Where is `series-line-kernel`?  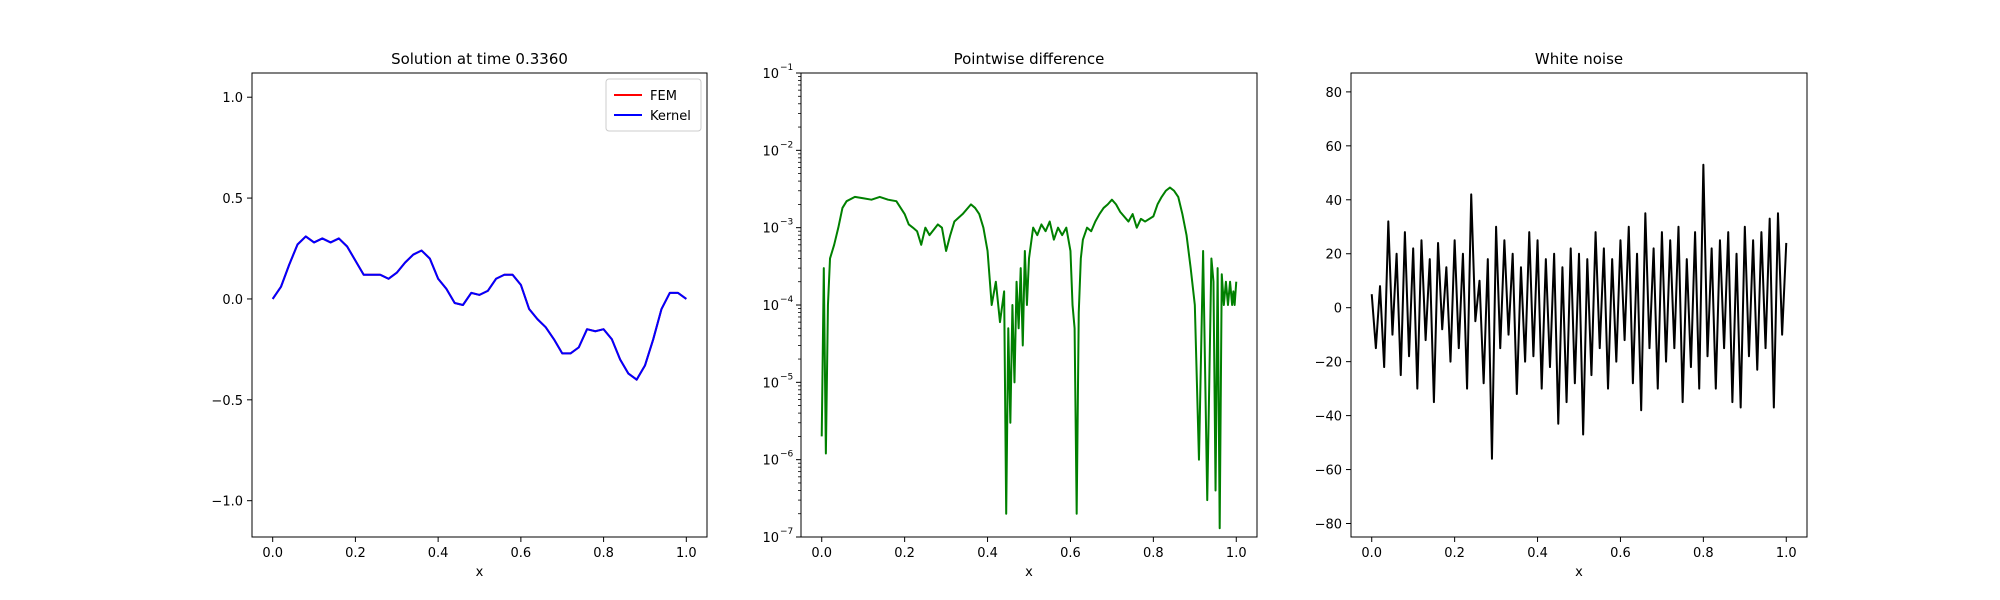 series-line-kernel is located at coordinates (479, 308).